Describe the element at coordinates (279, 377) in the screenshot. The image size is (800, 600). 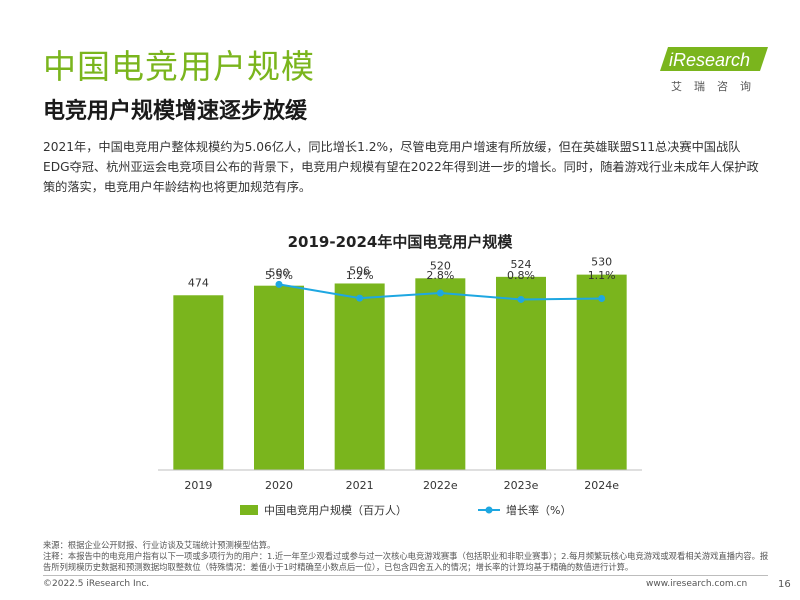
I see `bar-2020` at that location.